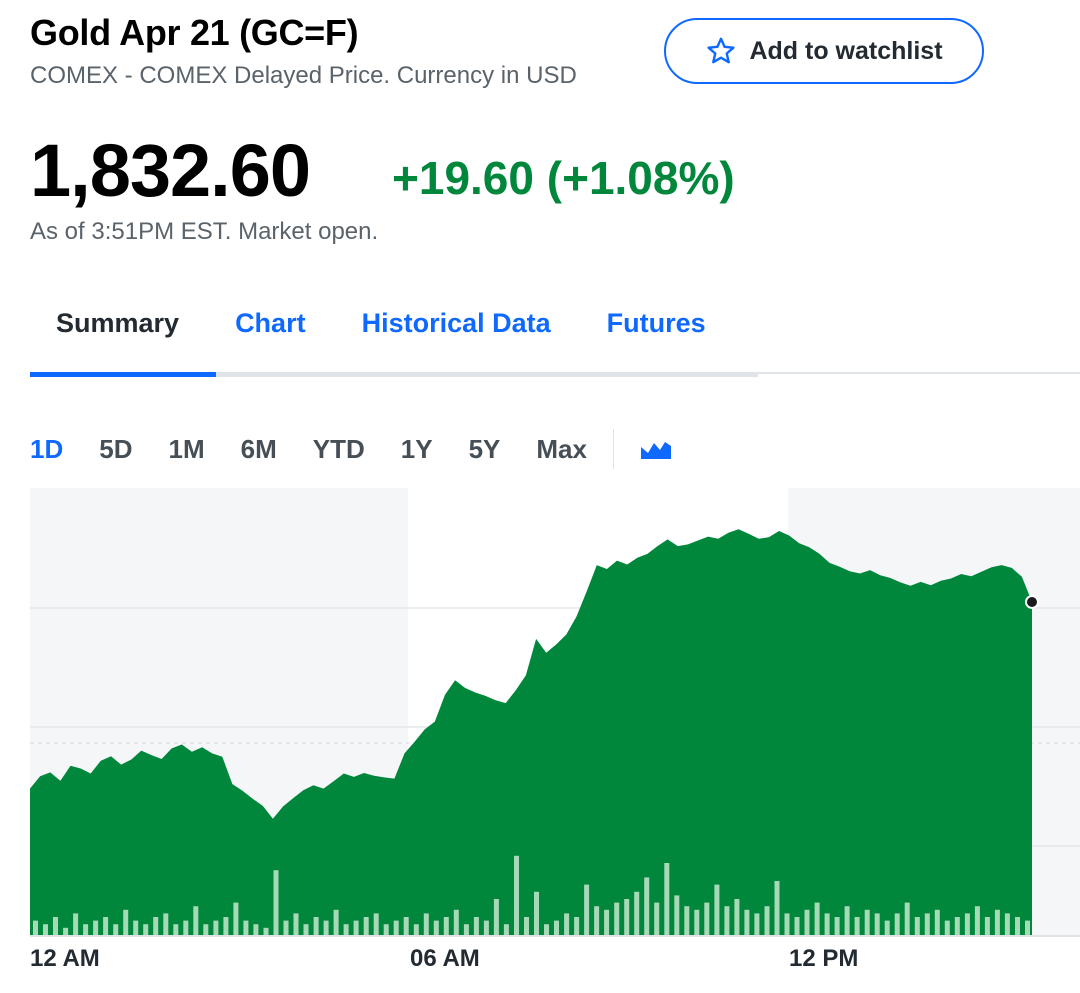 The height and width of the screenshot is (993, 1080). Describe the element at coordinates (270, 323) in the screenshot. I see `tab-chart: Chart` at that location.